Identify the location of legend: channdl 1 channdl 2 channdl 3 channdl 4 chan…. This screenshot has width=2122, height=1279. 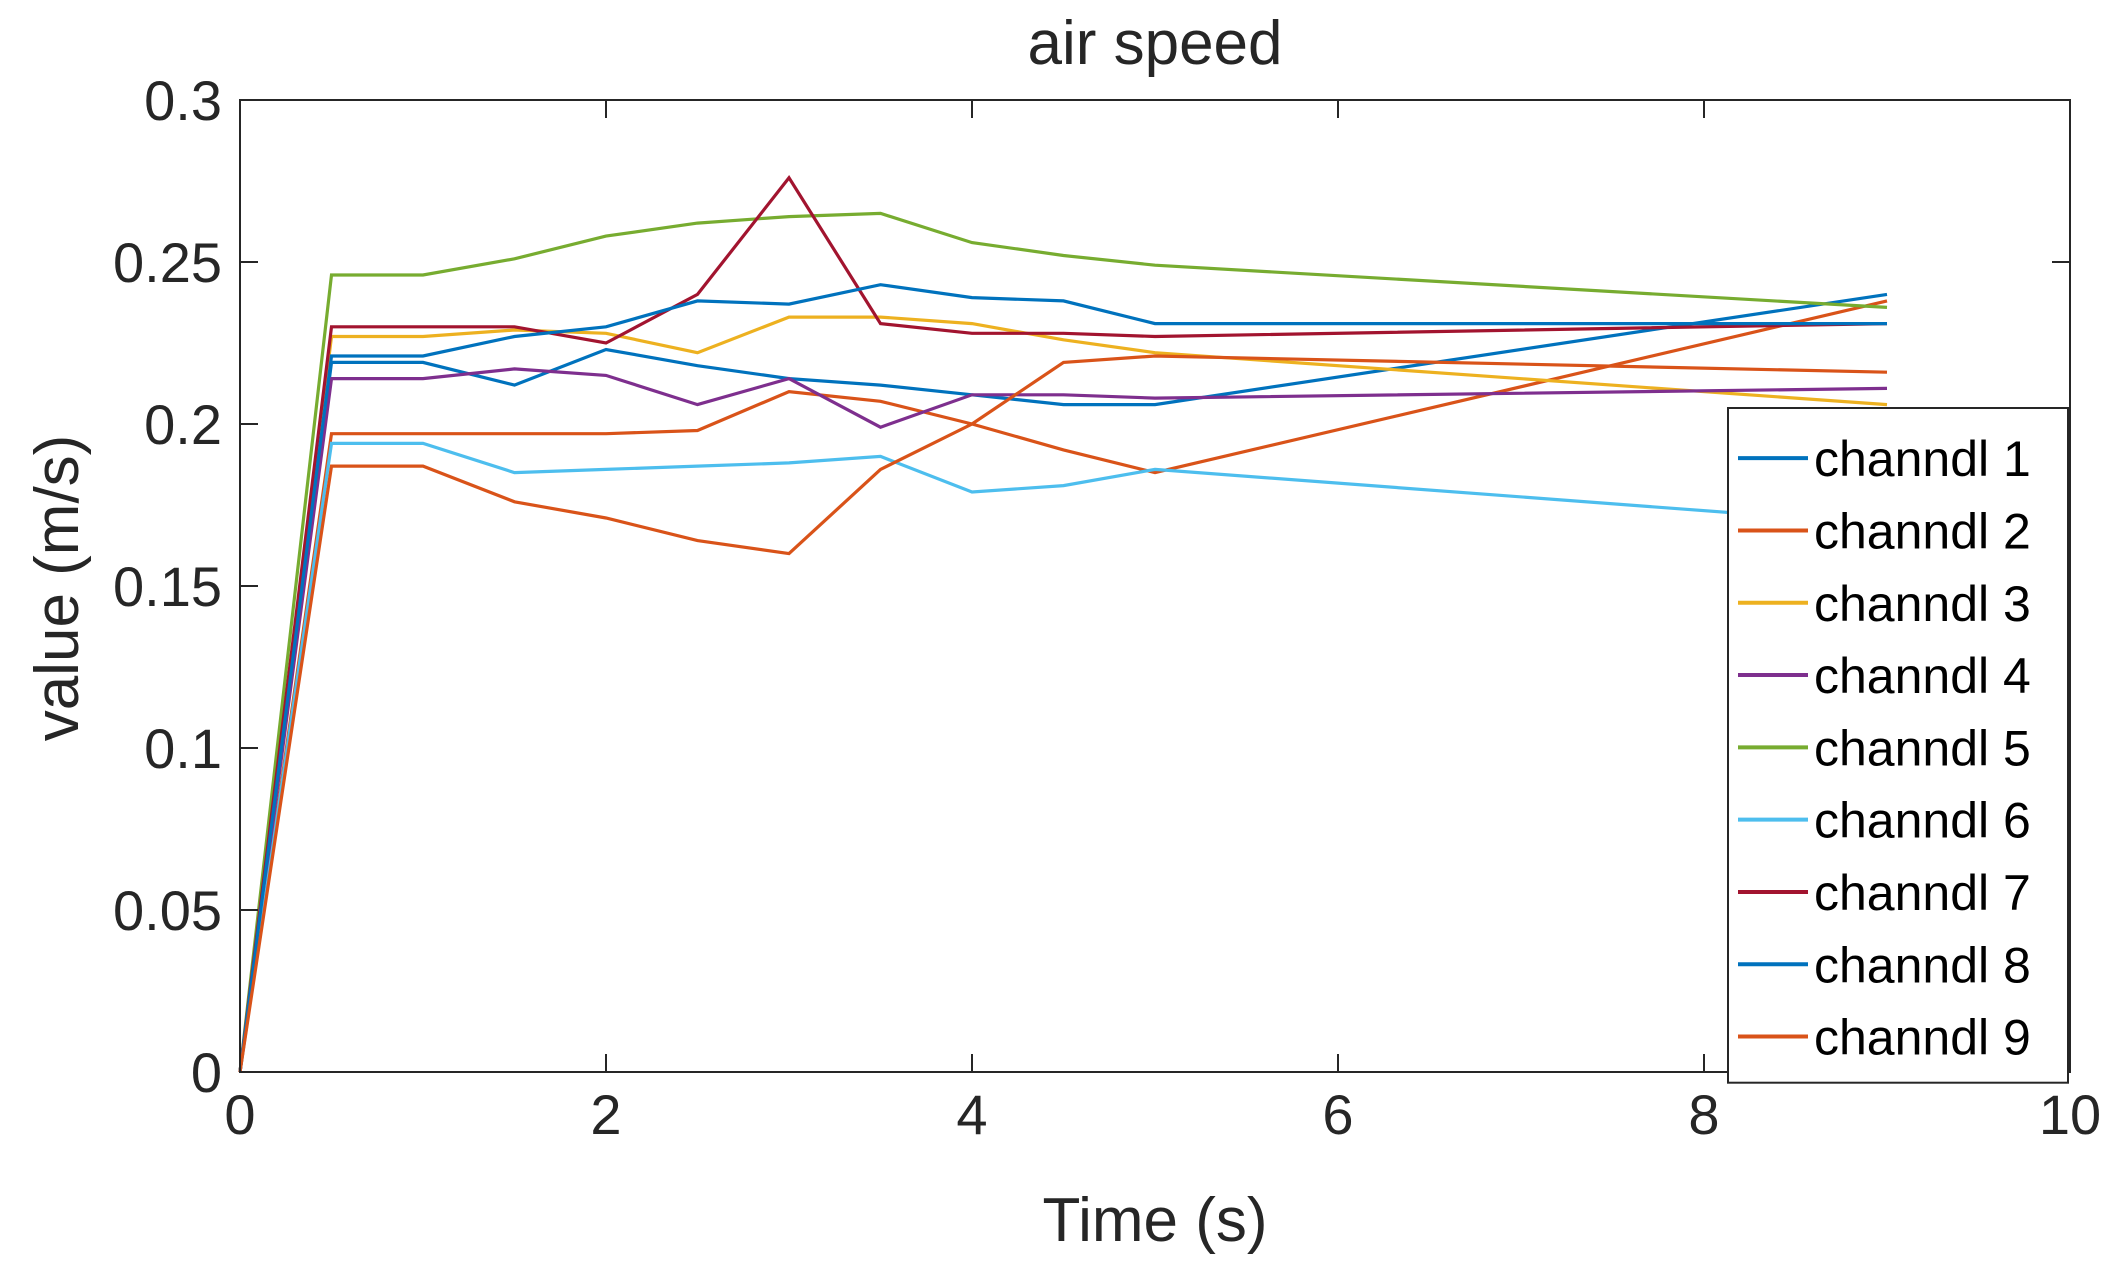
(1898, 745).